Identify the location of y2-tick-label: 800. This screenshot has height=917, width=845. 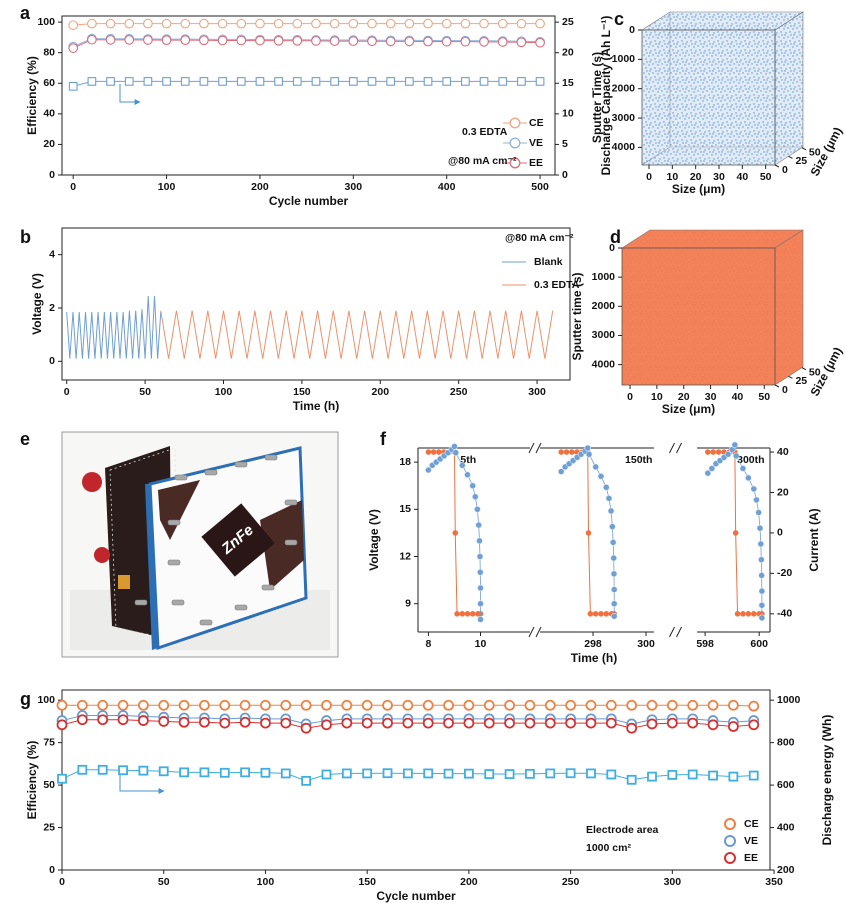
(786, 742).